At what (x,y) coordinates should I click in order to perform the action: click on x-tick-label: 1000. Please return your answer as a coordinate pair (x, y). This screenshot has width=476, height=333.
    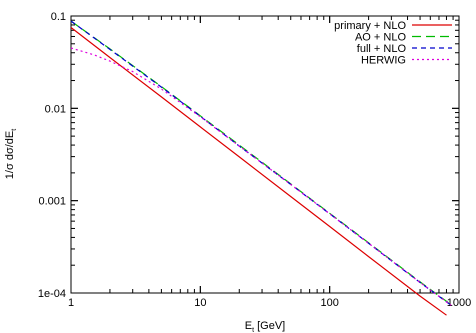
    Looking at the image, I should click on (459, 303).